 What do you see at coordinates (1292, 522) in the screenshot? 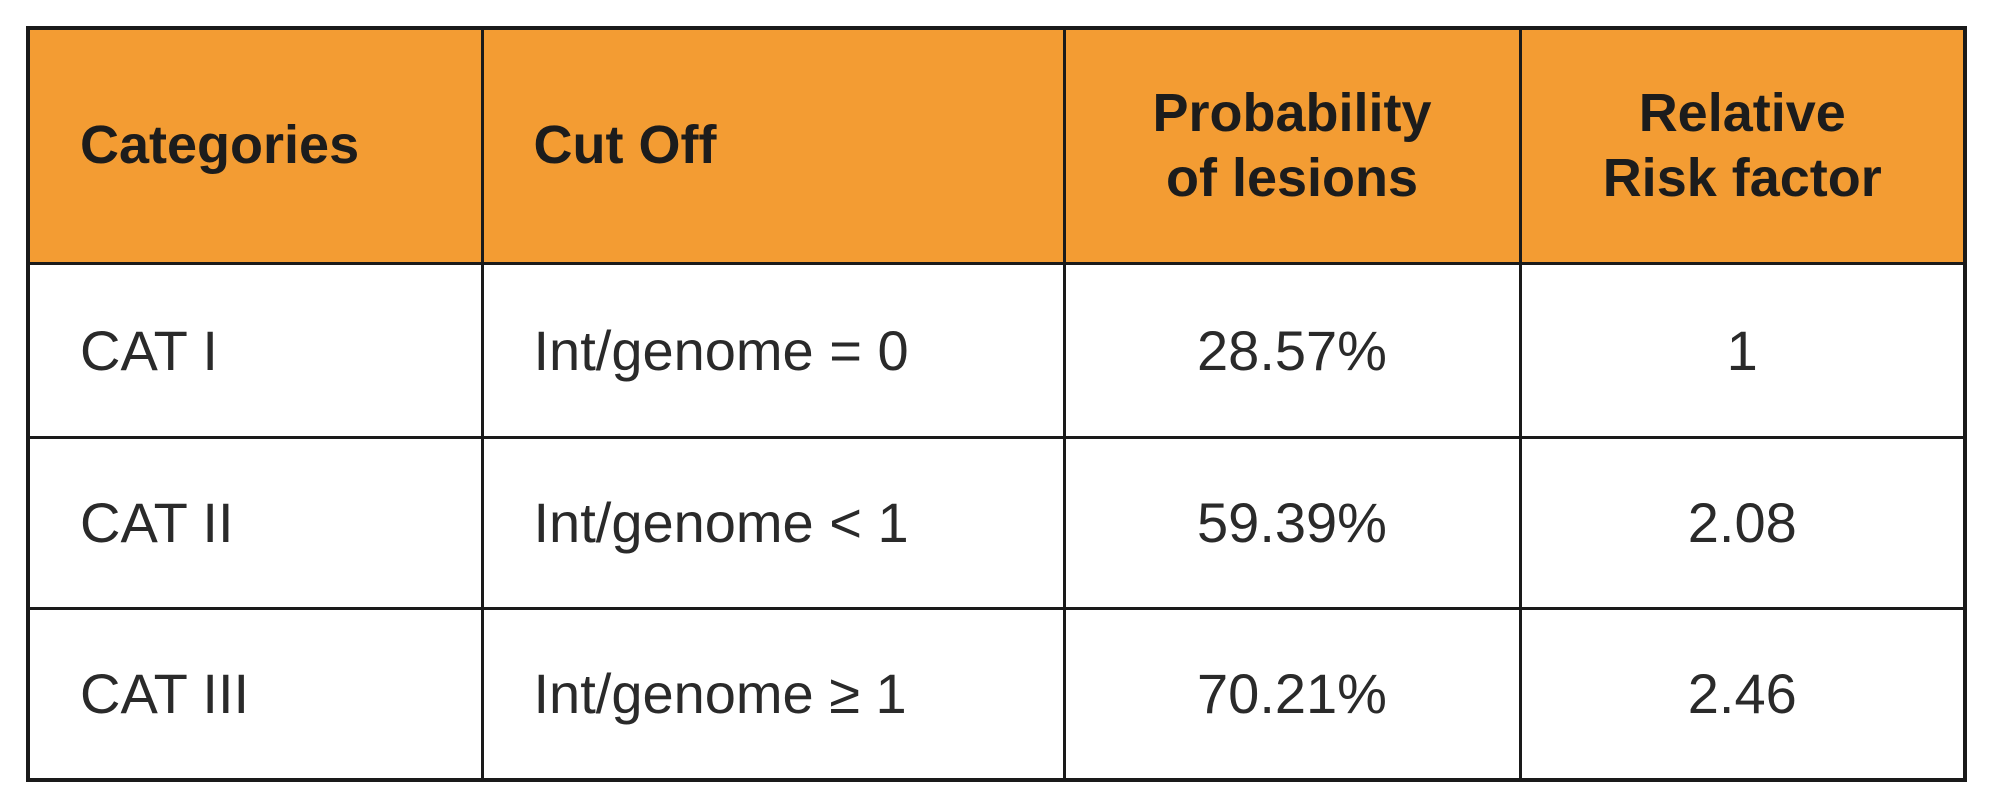
I see `cell-probability: 59.39%` at bounding box center [1292, 522].